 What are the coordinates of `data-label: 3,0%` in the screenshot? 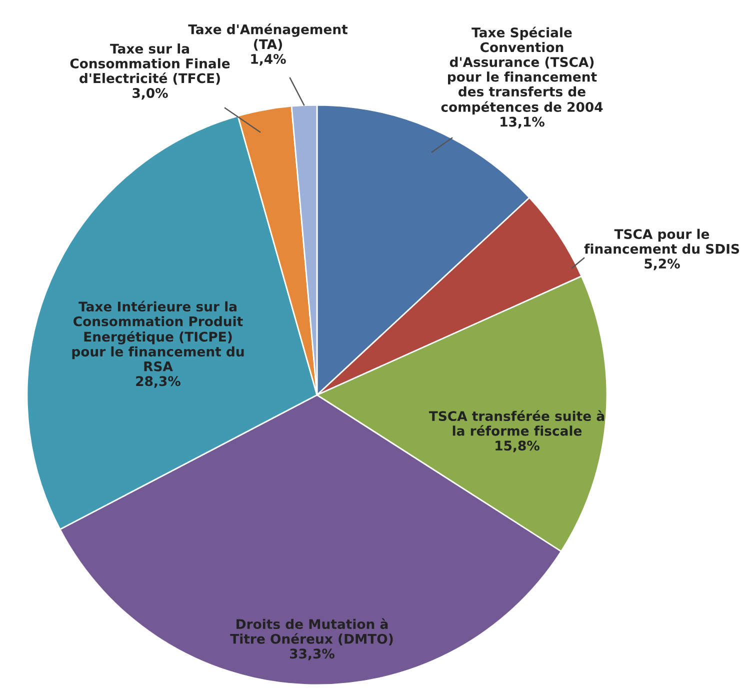 It's located at (150, 94).